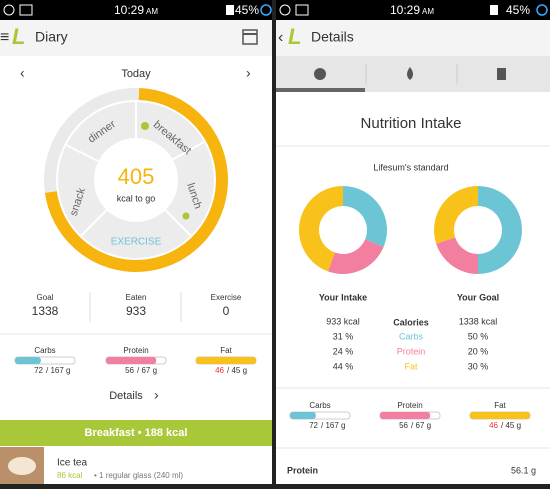 The height and width of the screenshot is (489, 550). I want to click on stat-label: Goal, so click(45, 297).